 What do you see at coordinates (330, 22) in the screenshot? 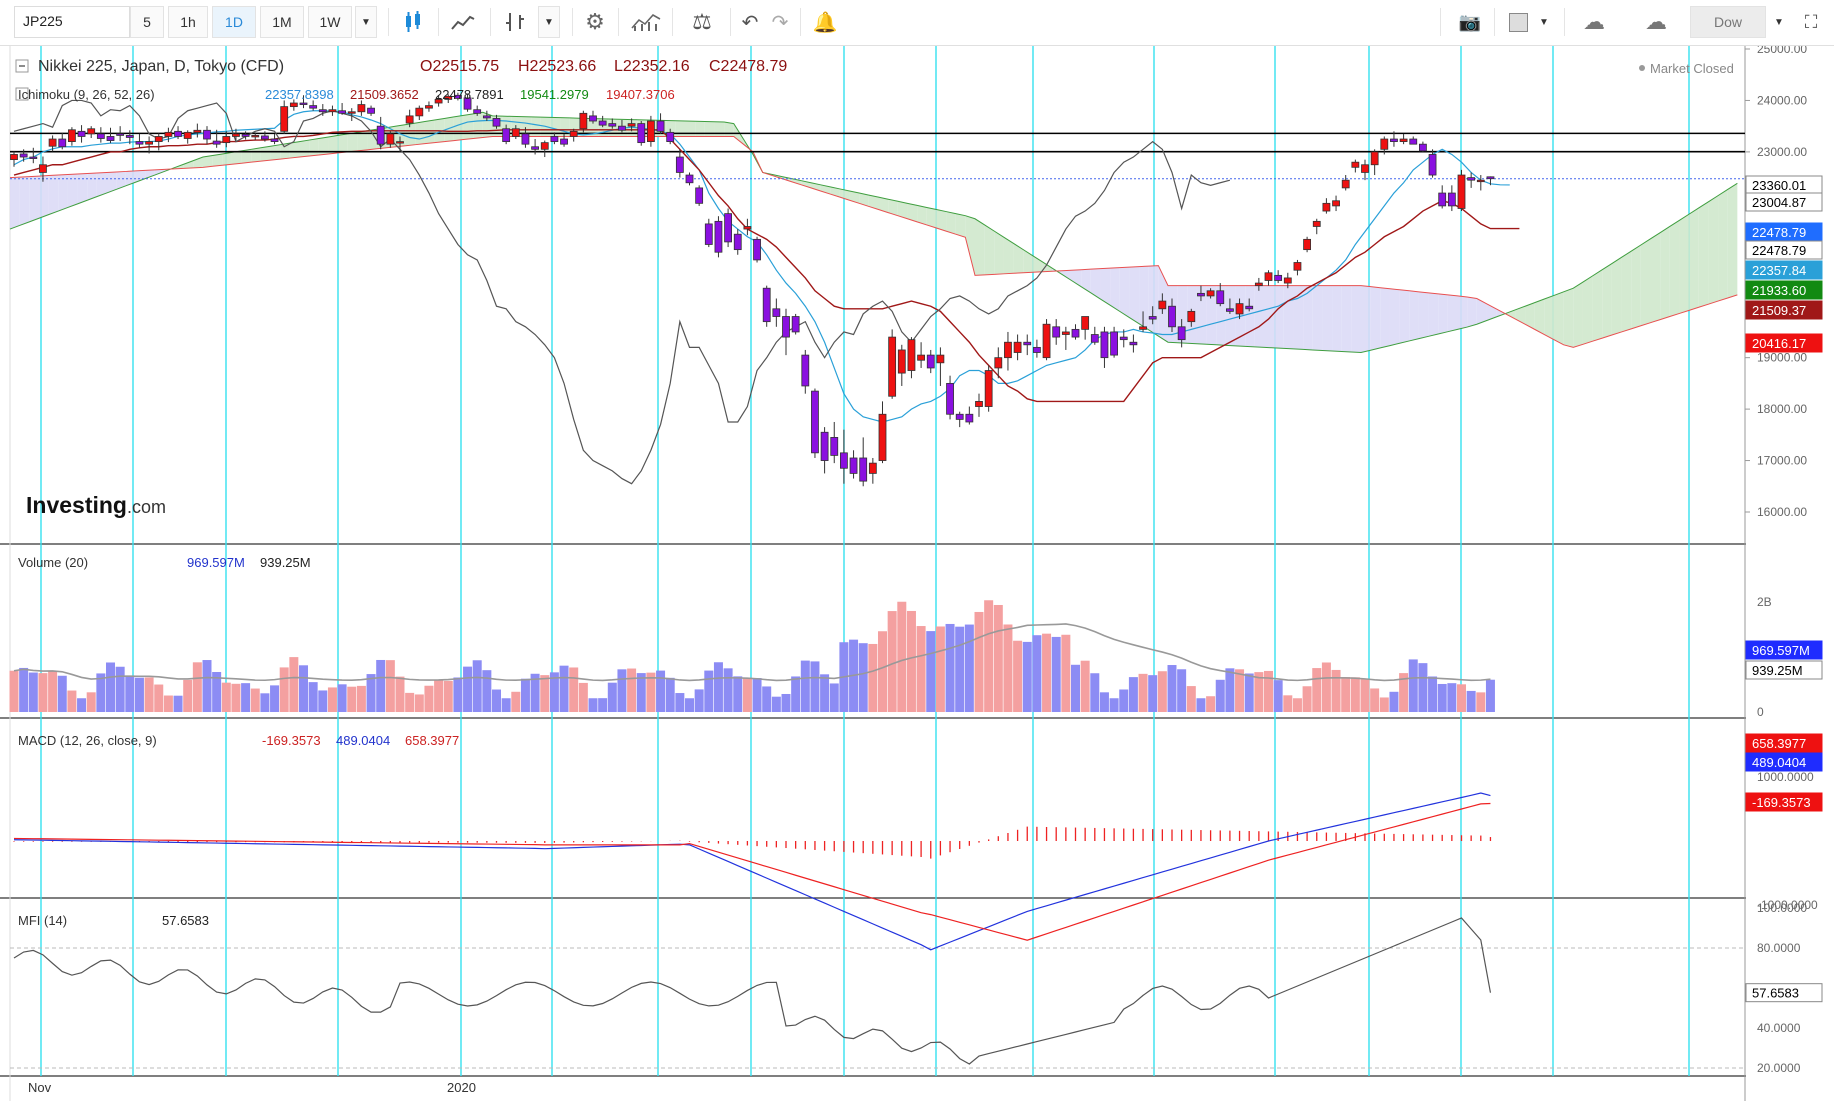
I see `interval-1w: 1W` at bounding box center [330, 22].